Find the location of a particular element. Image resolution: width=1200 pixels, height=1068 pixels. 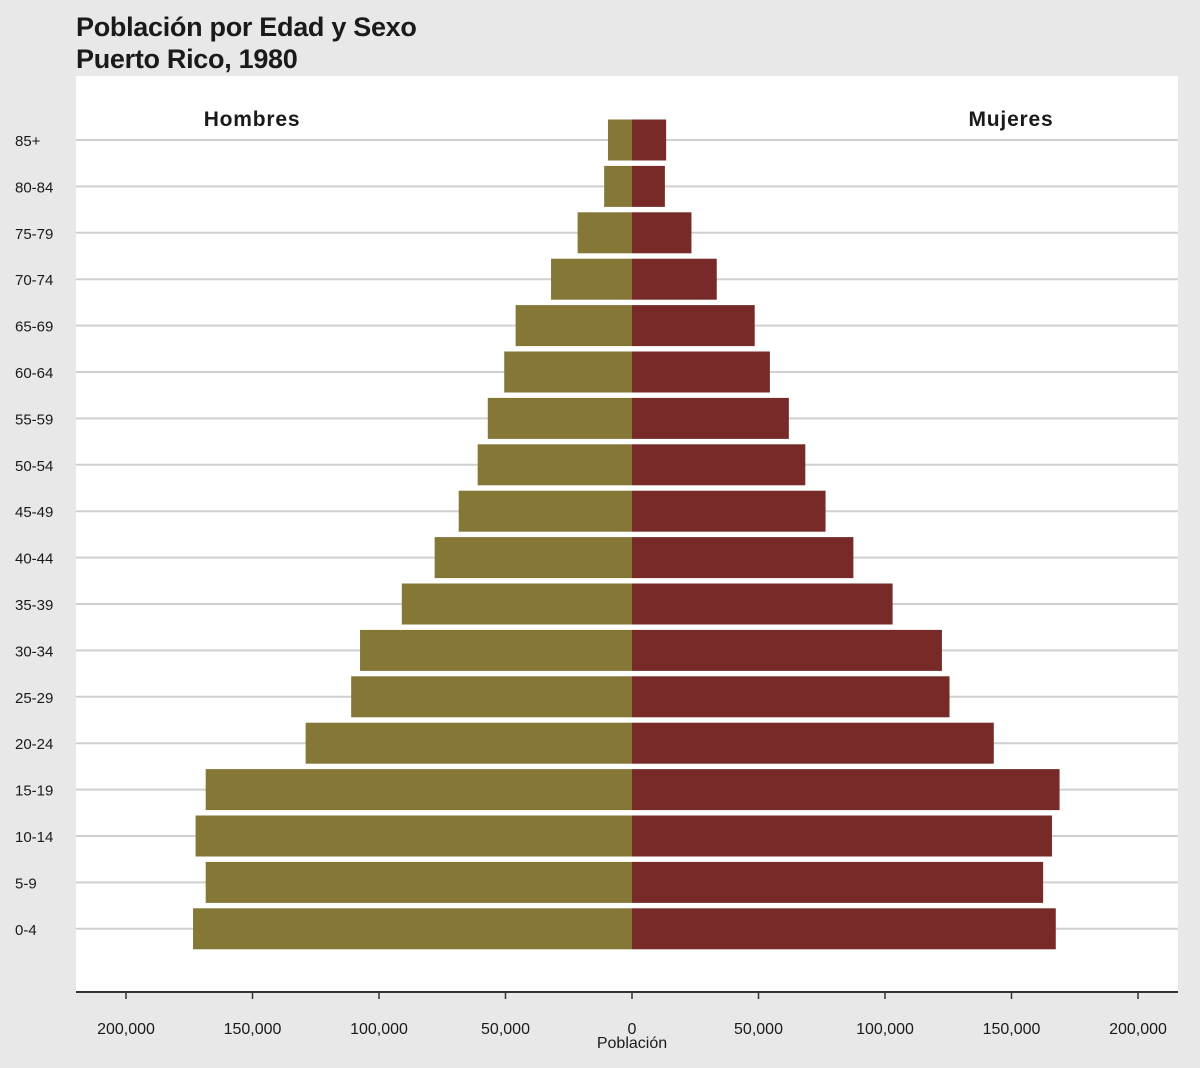

x-axis-title: Población is located at coordinates (632, 1043).